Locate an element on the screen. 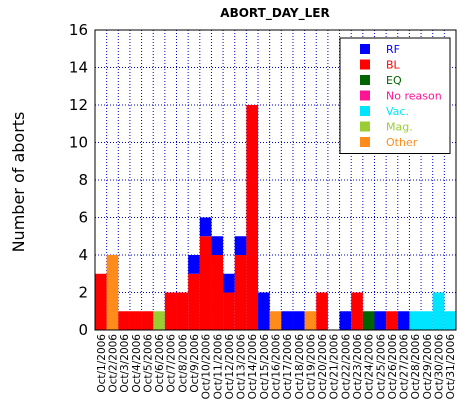  x-tick-label: Oct/4/2006 is located at coordinates (137, 363).